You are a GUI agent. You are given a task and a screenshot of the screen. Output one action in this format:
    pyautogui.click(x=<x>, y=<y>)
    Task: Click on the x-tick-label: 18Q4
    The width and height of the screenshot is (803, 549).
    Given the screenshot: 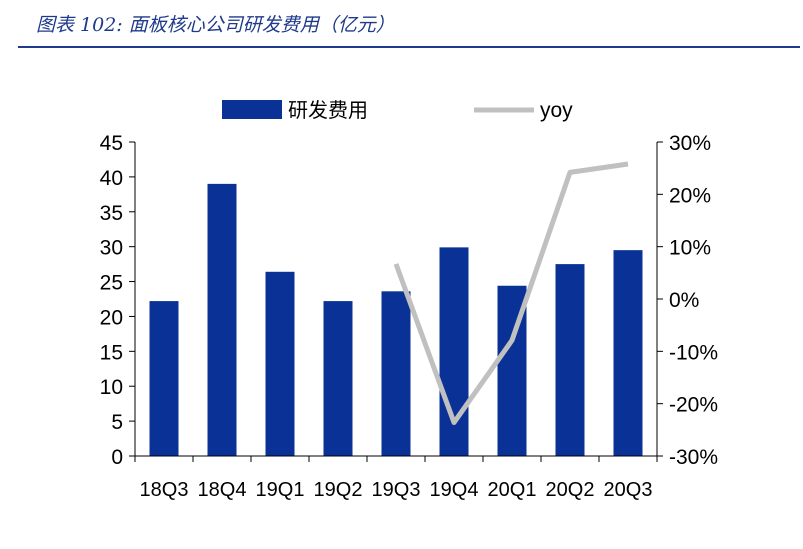 What is the action you would take?
    pyautogui.click(x=222, y=490)
    